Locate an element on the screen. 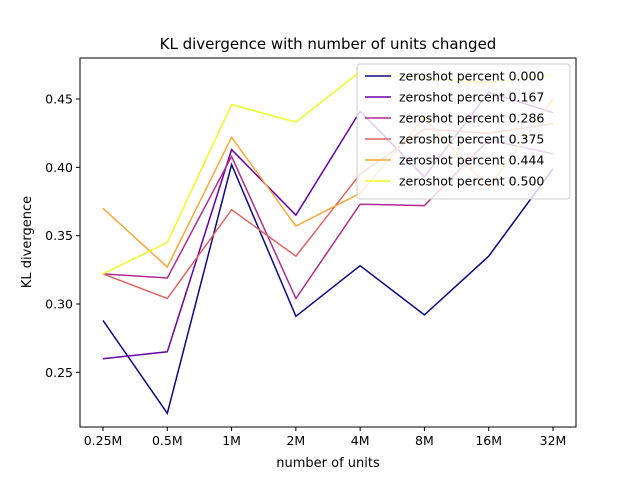 The image size is (640, 480). y-tick-label: 0.35 is located at coordinates (59, 235).